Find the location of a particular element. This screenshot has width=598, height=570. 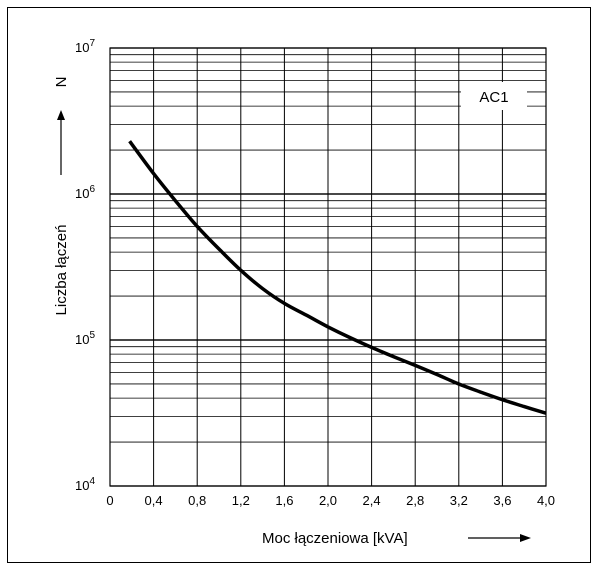

y-tick-label: 10⁶ is located at coordinates (85, 192).